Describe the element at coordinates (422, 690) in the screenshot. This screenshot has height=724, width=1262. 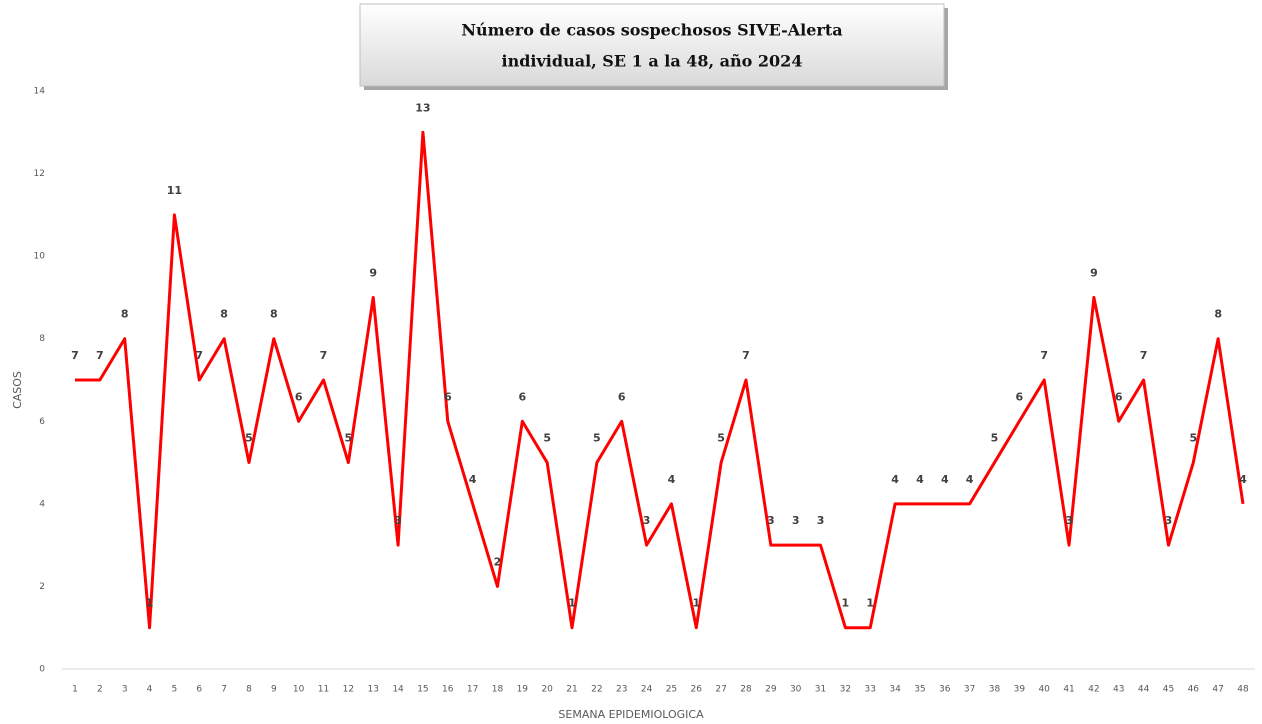
I see `x-tick-label: 15` at that location.